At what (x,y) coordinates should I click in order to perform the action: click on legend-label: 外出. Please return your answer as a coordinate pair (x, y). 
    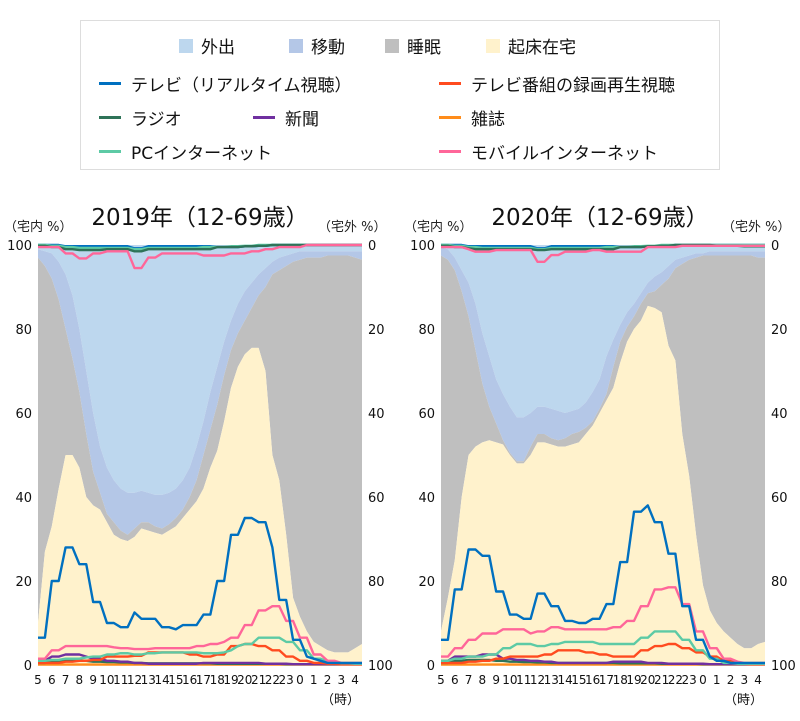
    Looking at the image, I should click on (218, 48).